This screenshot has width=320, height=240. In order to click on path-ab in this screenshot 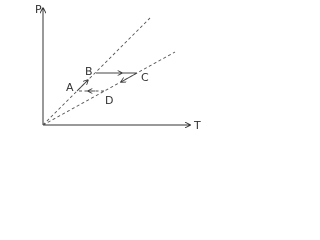, I will do `click(82, 86)`.